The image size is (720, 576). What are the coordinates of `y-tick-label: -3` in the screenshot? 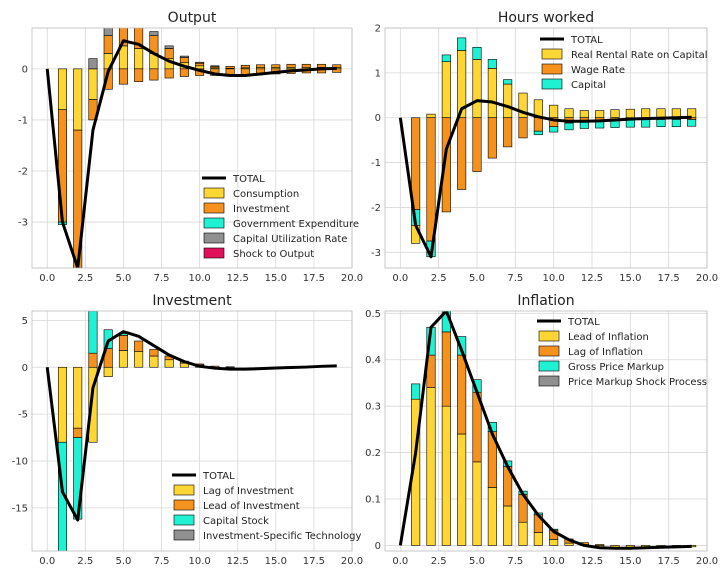 It's located at (376, 253).